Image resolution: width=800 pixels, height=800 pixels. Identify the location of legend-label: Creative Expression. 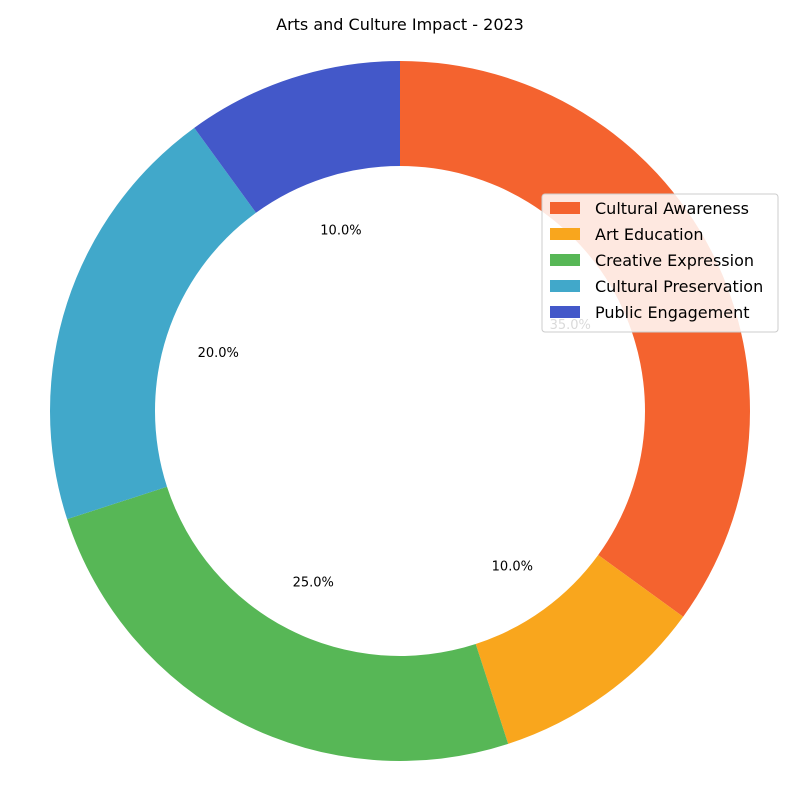
(674, 260).